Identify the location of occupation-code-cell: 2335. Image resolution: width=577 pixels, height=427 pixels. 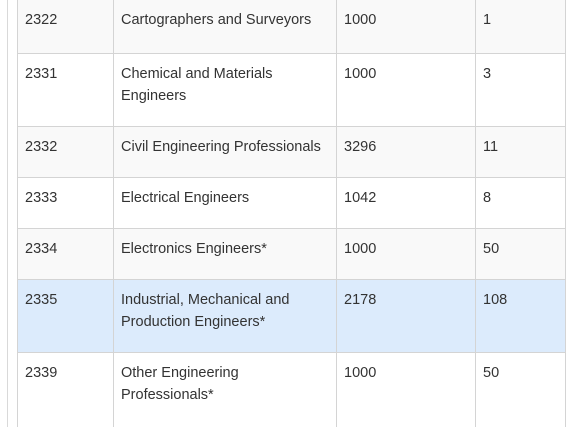
(65, 316).